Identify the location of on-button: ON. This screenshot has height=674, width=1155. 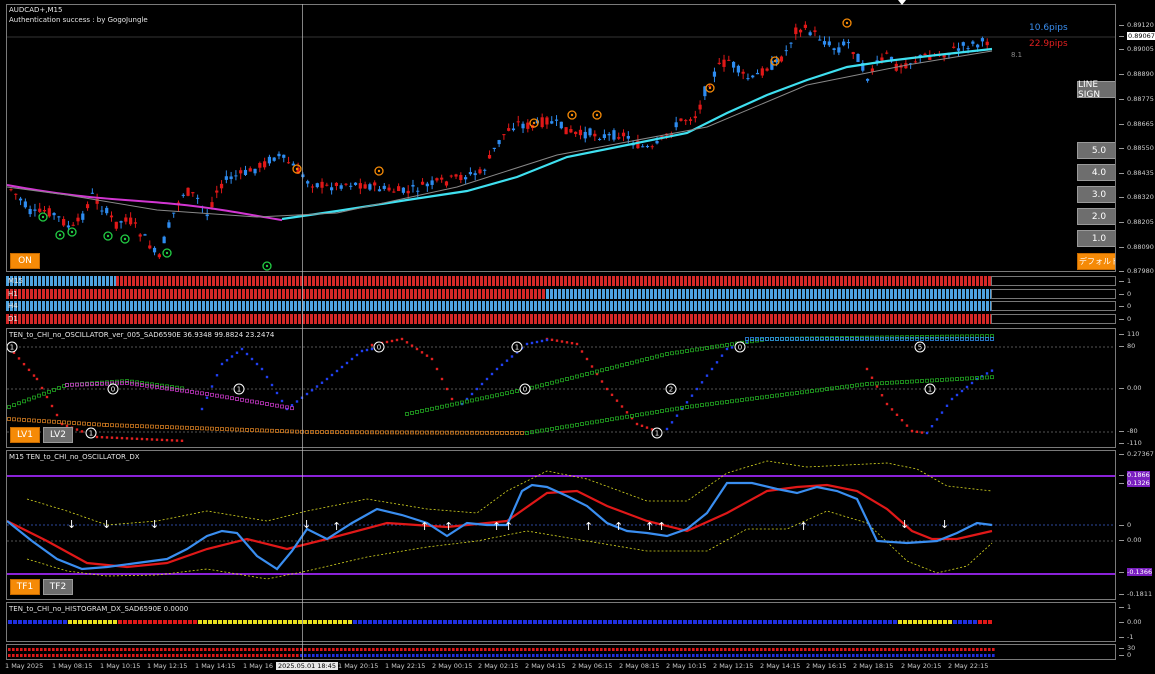
(25, 261).